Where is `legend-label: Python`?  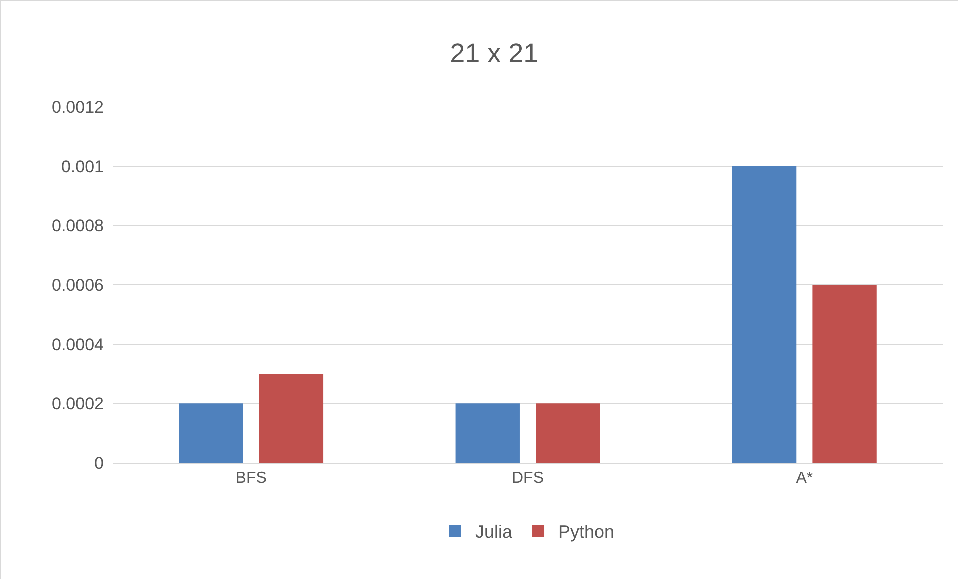
legend-label: Python is located at coordinates (586, 532).